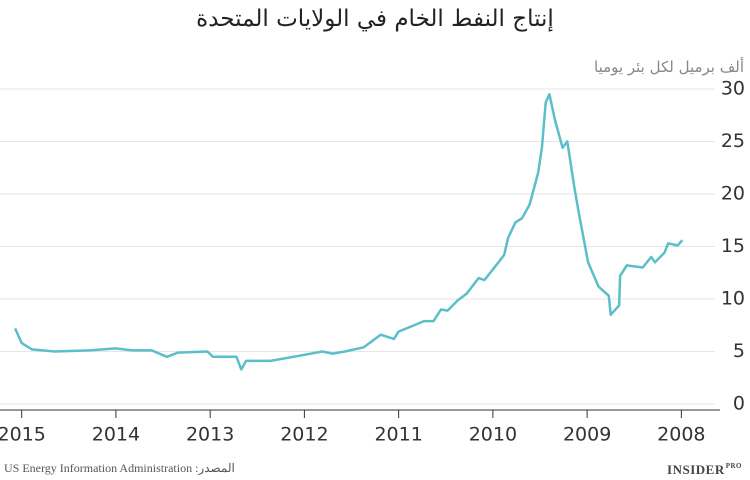  Describe the element at coordinates (739, 404) in the screenshot. I see `y-tick-label: 0` at that location.